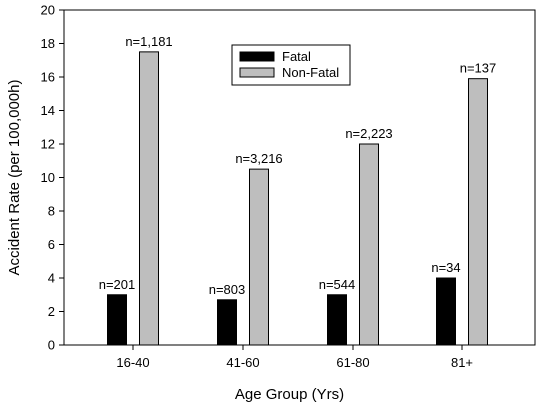  I want to click on y-tick-label: 12, so click(48, 144).